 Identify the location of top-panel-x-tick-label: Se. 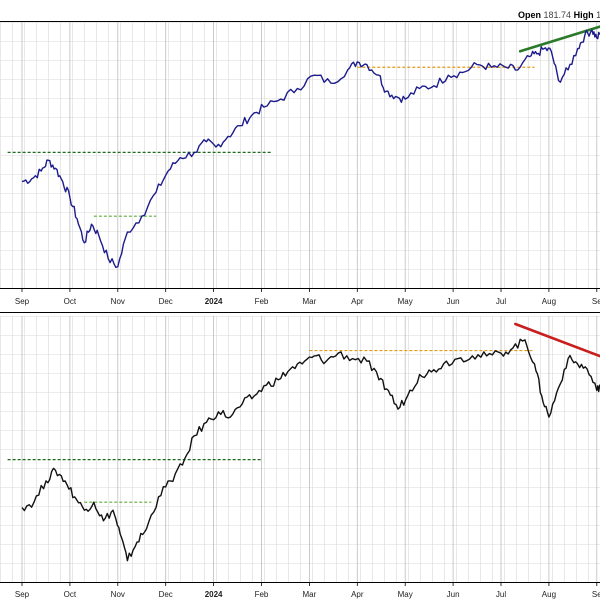
(596, 301).